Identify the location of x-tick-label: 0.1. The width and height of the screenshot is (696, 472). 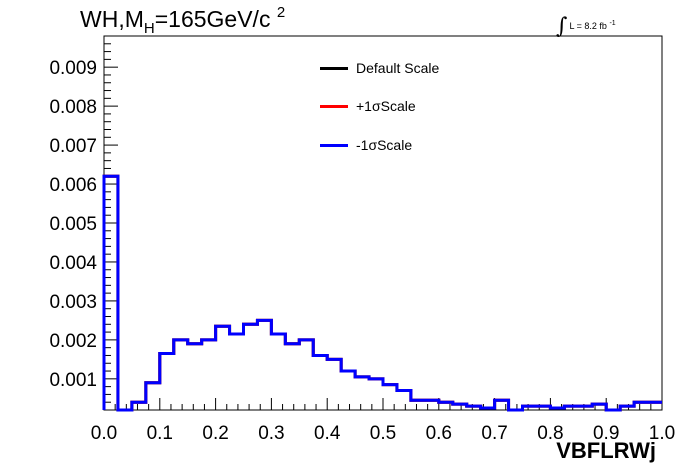
(160, 433).